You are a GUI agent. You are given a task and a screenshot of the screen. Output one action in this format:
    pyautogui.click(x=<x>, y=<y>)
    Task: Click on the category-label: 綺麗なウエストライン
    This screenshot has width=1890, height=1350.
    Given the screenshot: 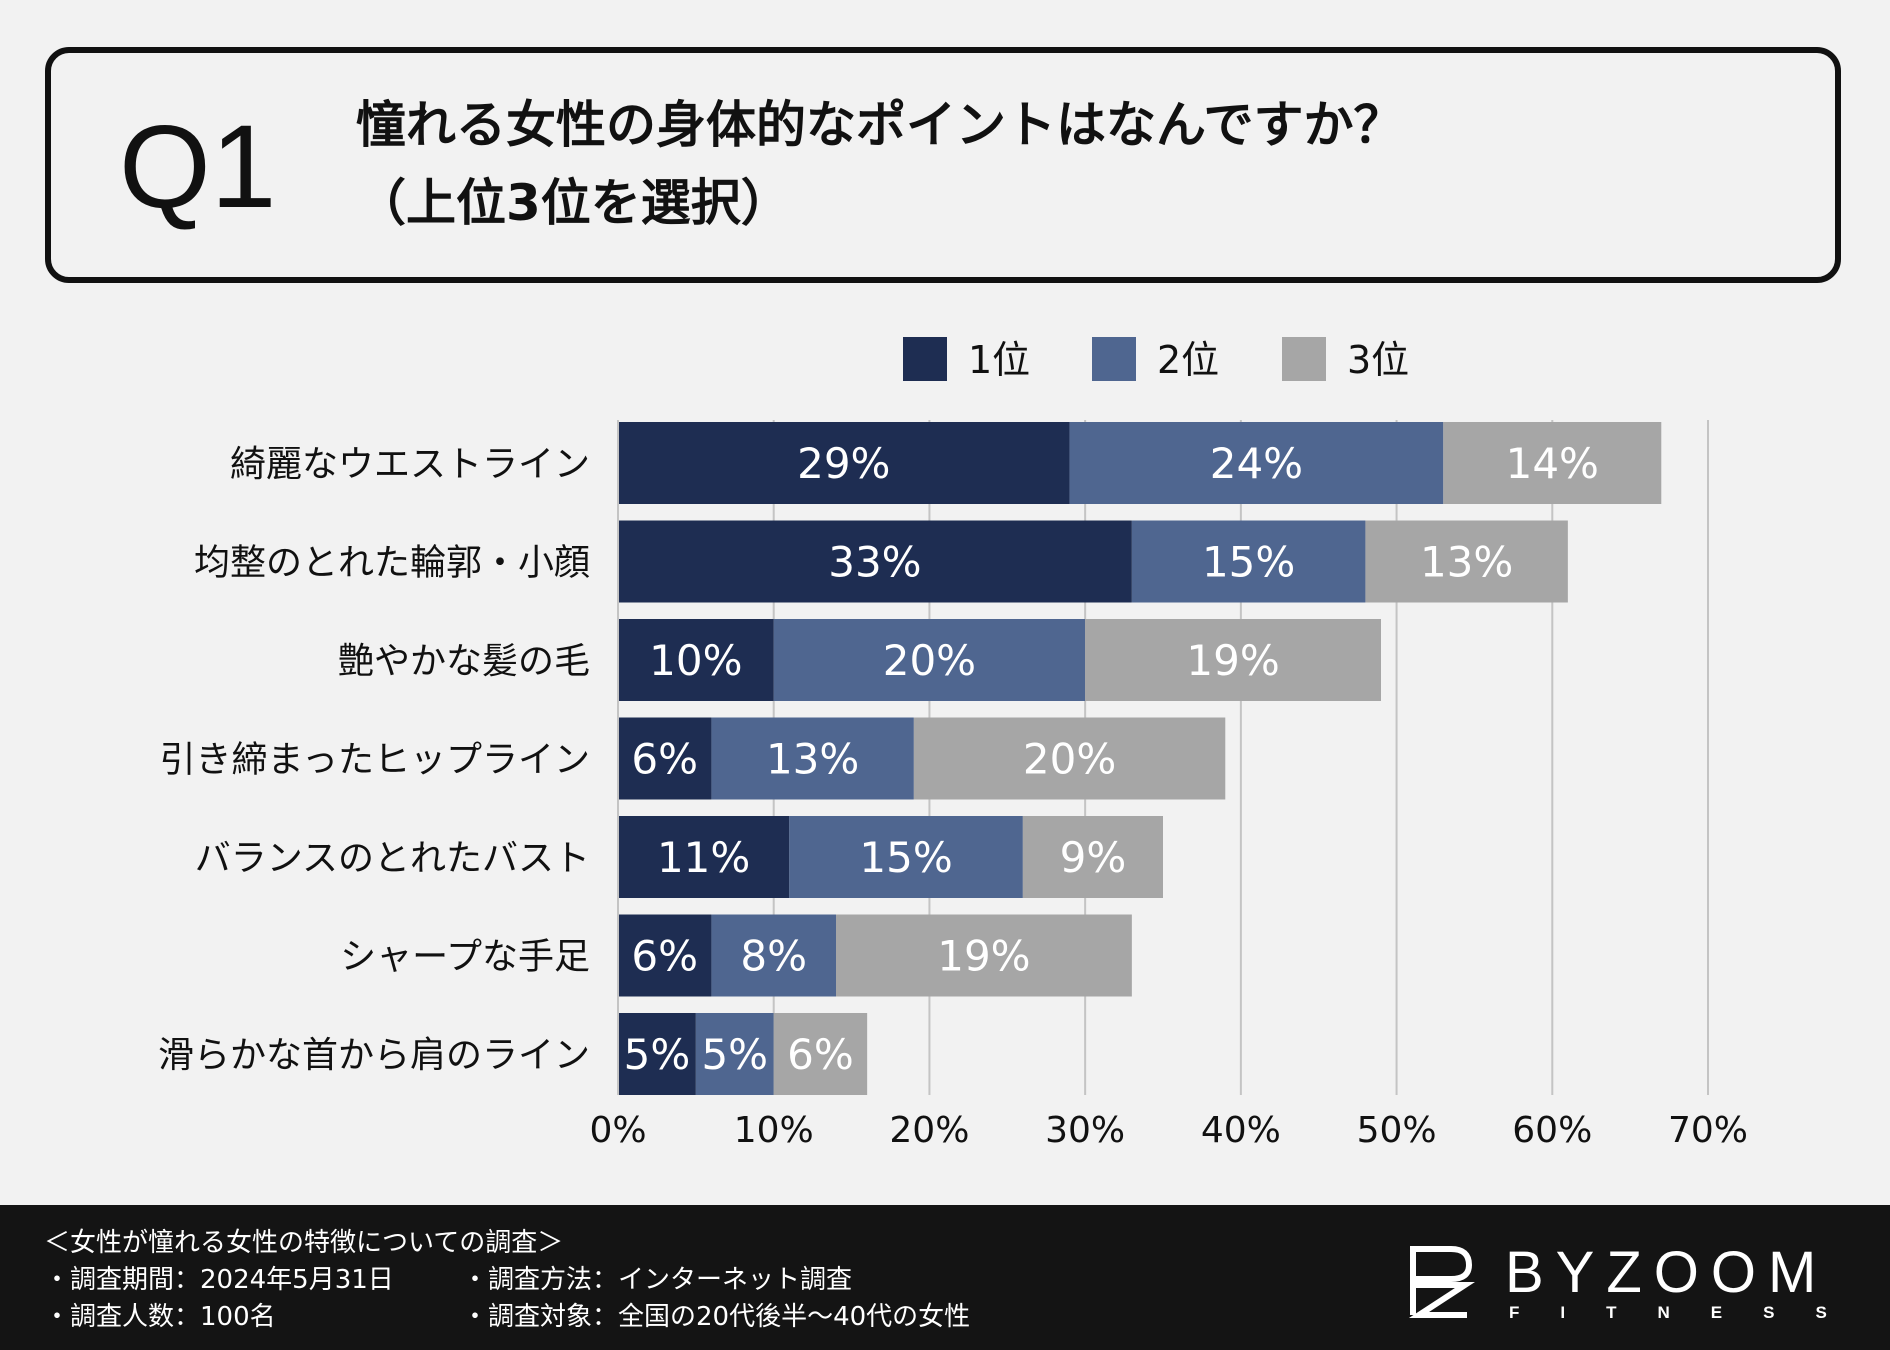 What is the action you would take?
    pyautogui.click(x=410, y=464)
    